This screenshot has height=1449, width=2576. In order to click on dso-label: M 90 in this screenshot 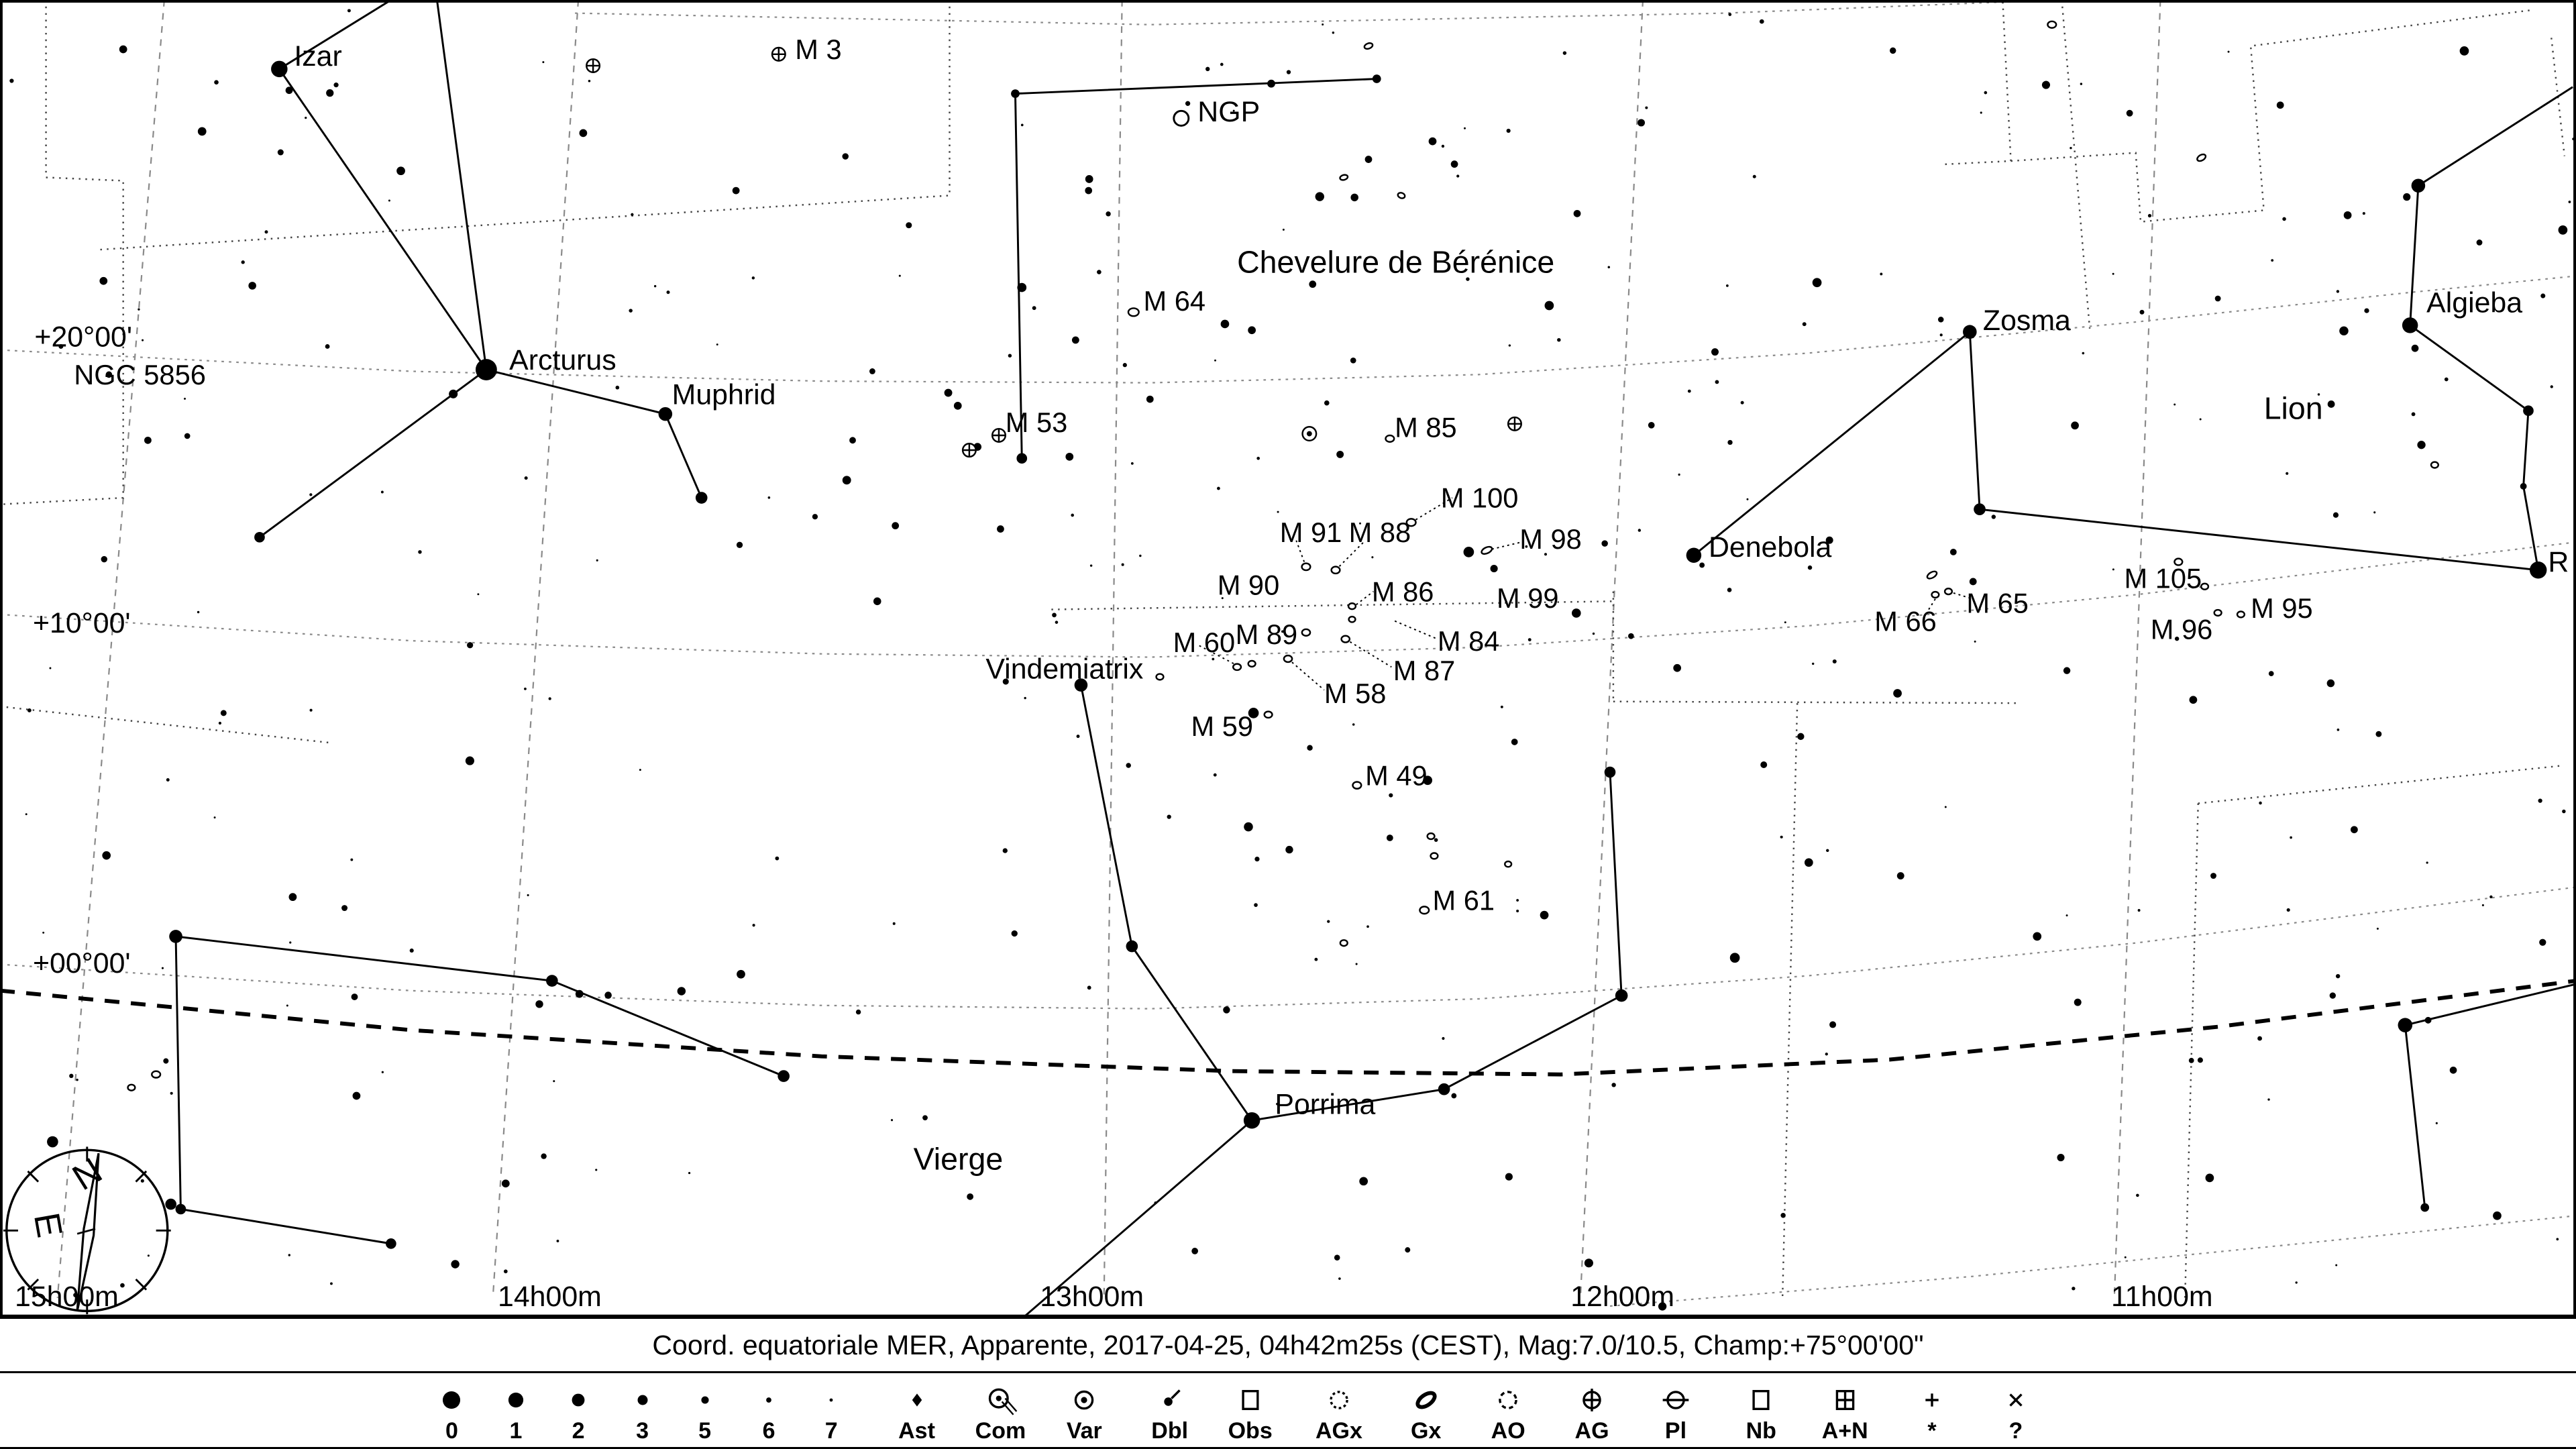, I will do `click(1249, 585)`.